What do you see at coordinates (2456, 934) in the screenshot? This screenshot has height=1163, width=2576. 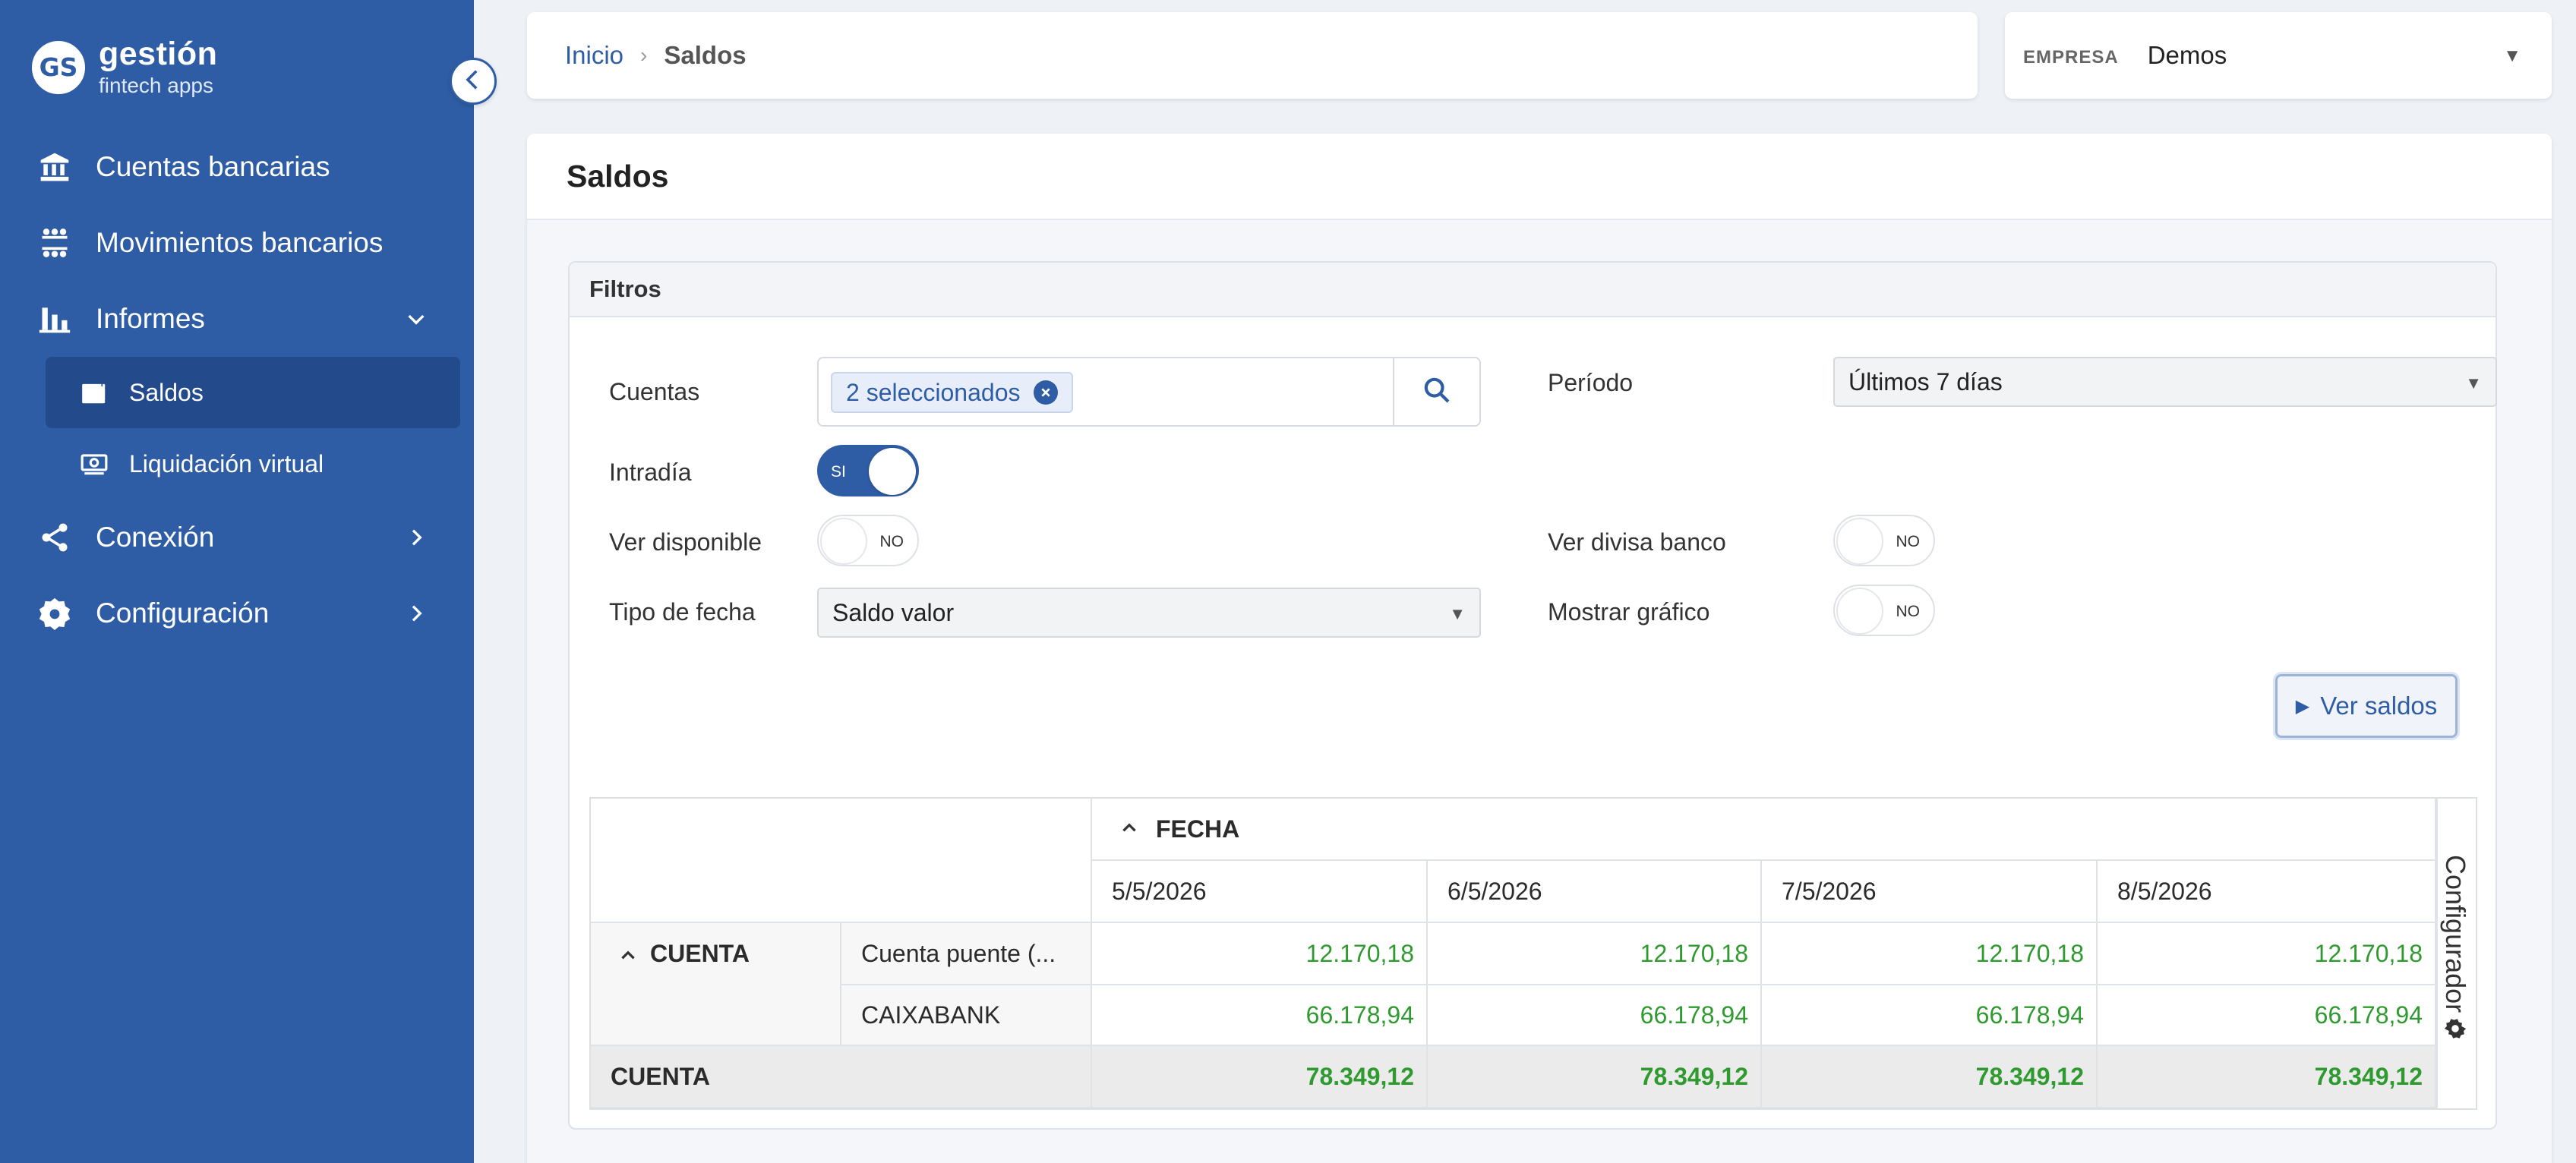 I see `configurator-label: Configurador` at bounding box center [2456, 934].